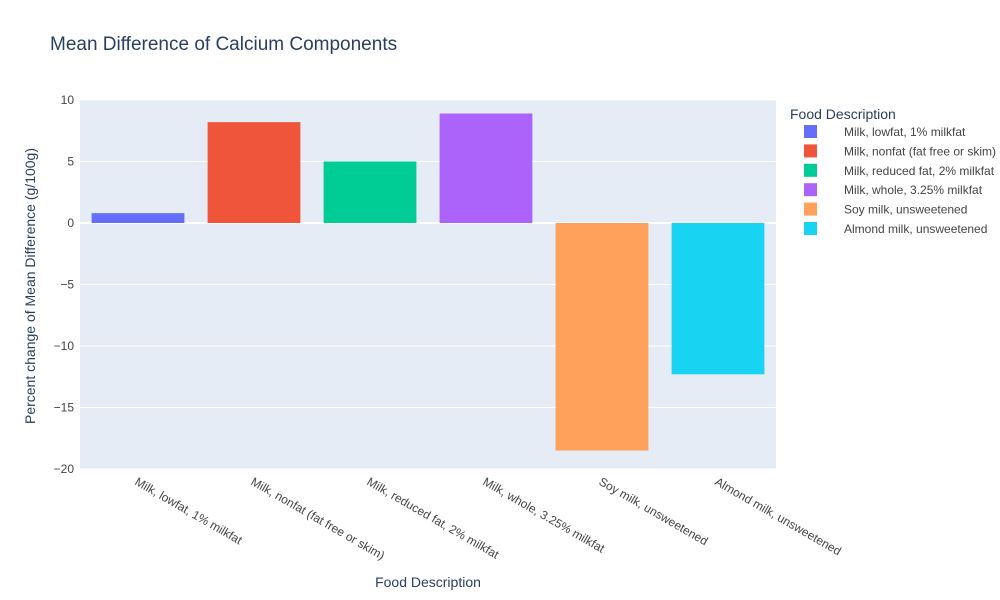  What do you see at coordinates (920, 151) in the screenshot?
I see `legend-label: Milk, nonfat (fat free or skim)` at bounding box center [920, 151].